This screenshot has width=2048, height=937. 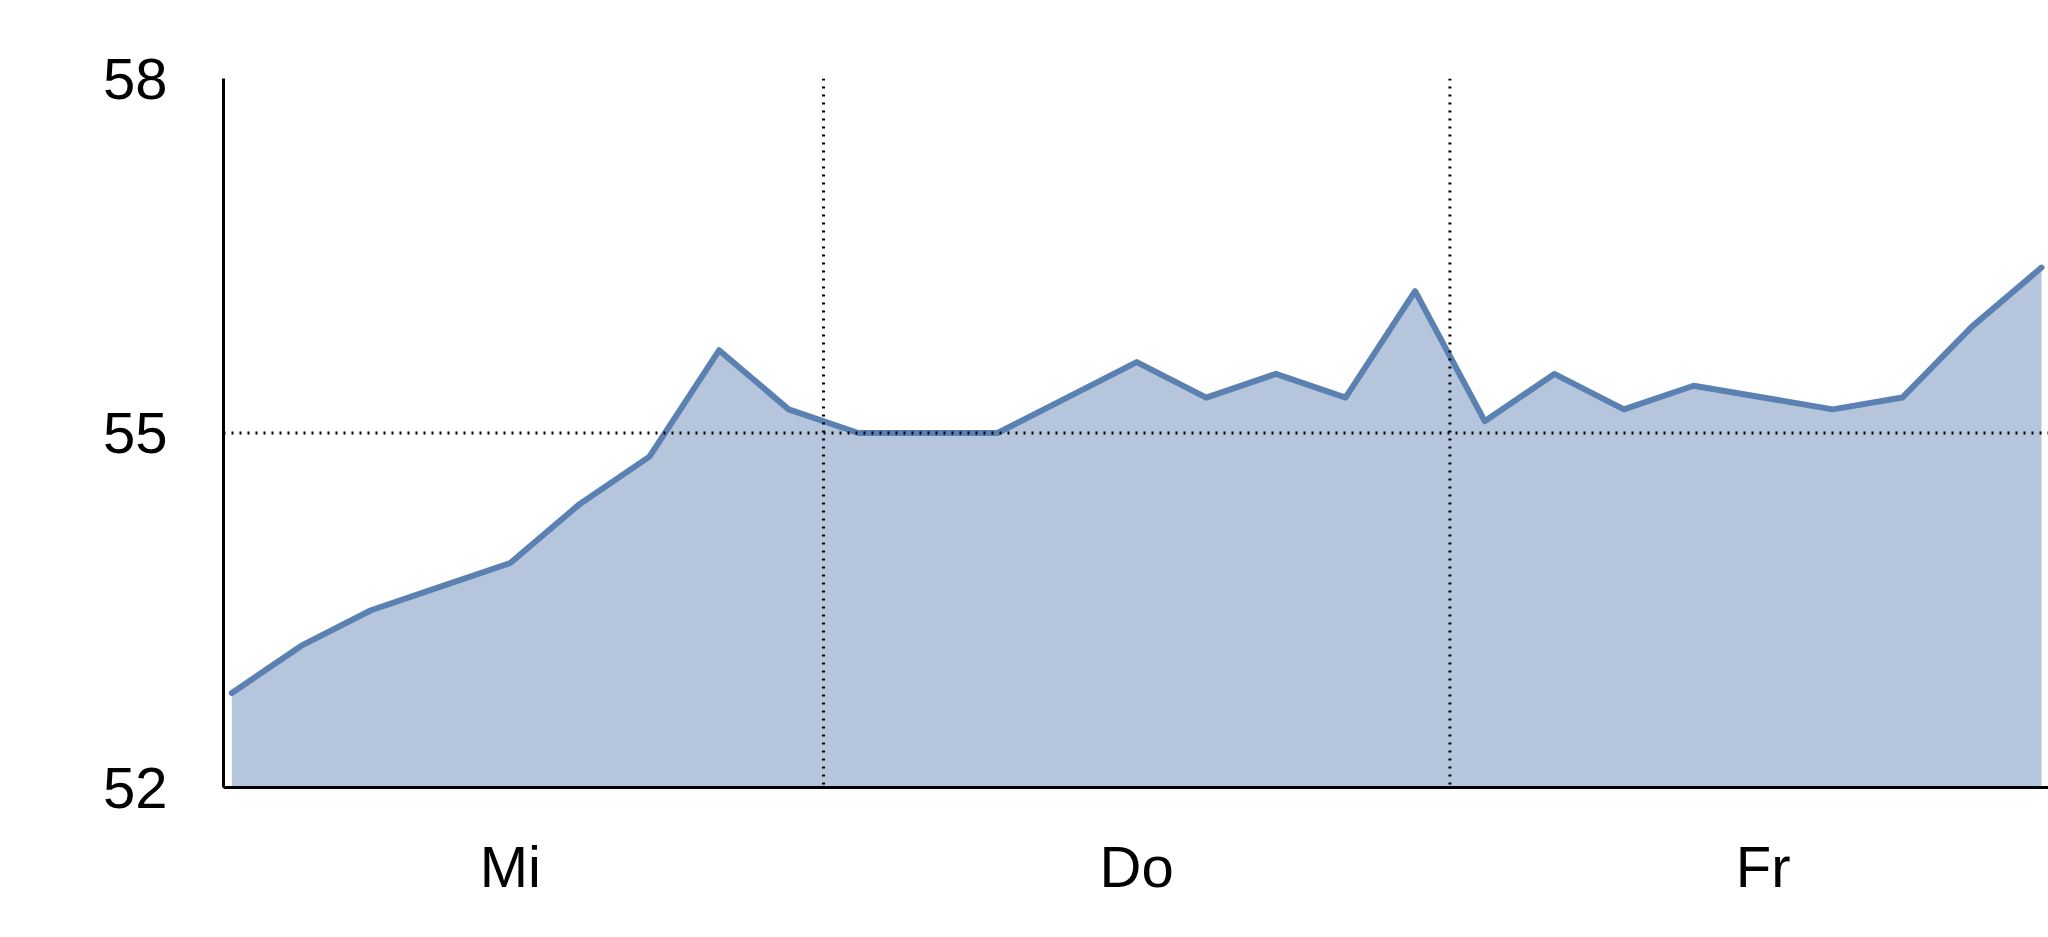 What do you see at coordinates (135, 78) in the screenshot?
I see `y-tick-label: 58` at bounding box center [135, 78].